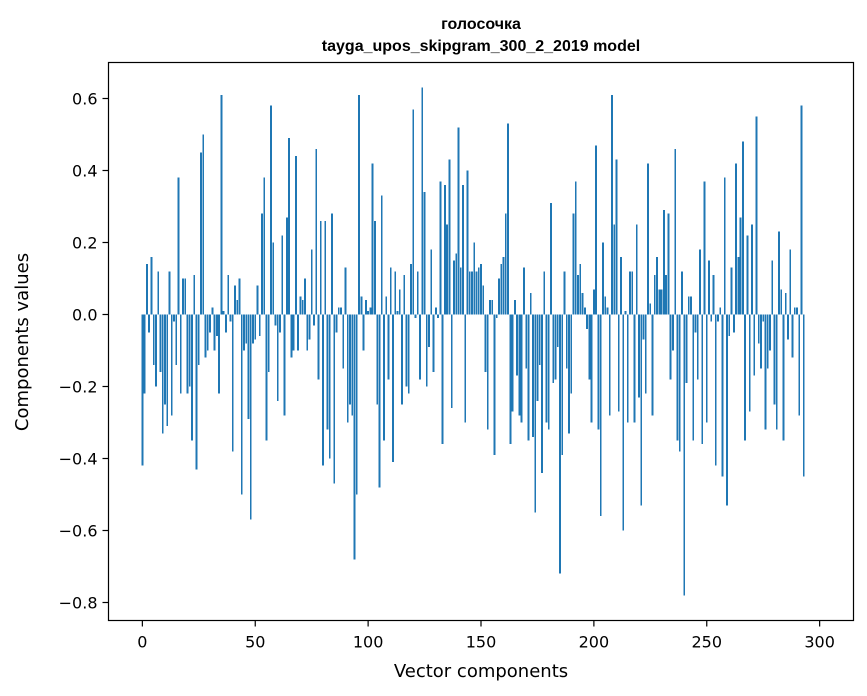 This screenshot has height=696, width=867. Describe the element at coordinates (481, 46) in the screenshot. I see `chart-subtitle: tayga_upos_skipgram_300_2_2019 model` at that location.